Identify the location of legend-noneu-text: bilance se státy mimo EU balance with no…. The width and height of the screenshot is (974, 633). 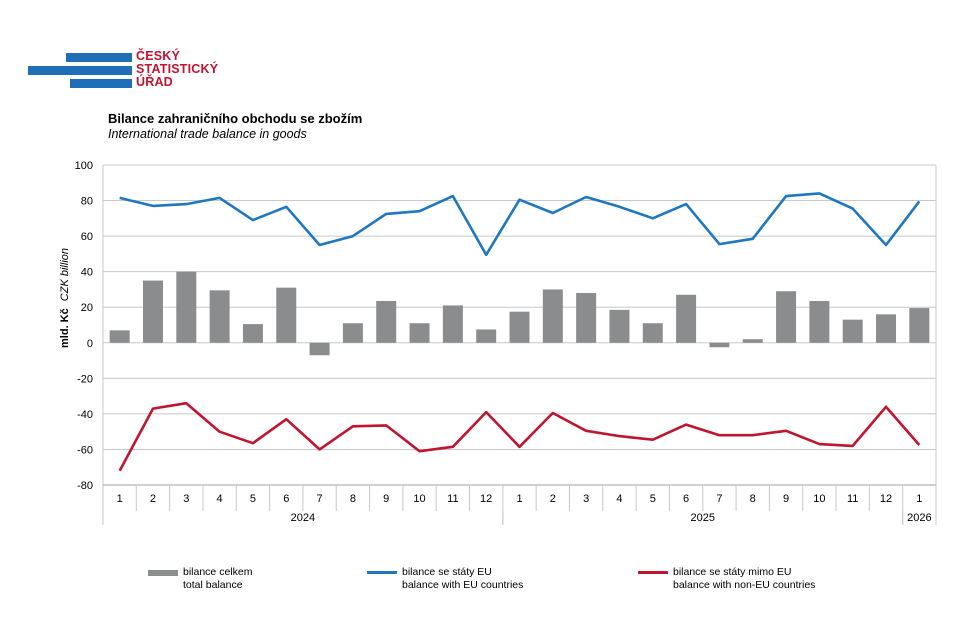
(744, 579).